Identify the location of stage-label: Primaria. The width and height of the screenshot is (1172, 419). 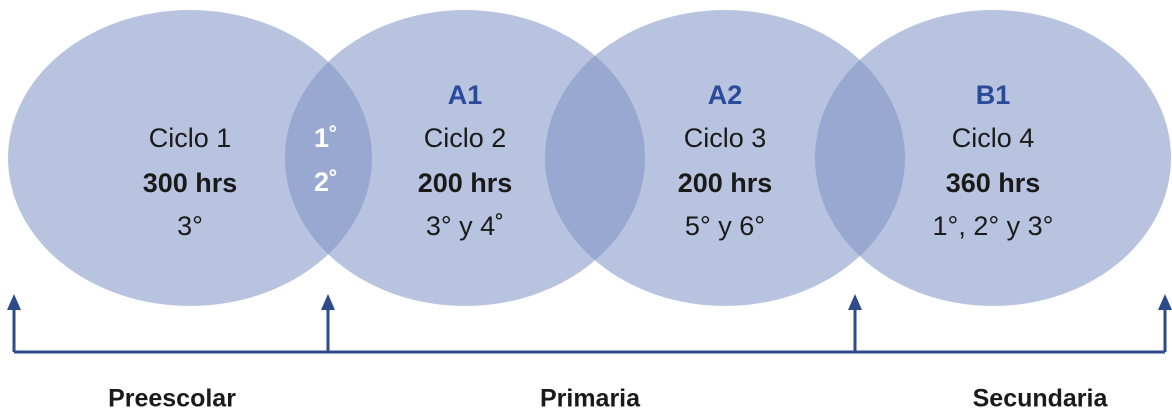
(590, 399).